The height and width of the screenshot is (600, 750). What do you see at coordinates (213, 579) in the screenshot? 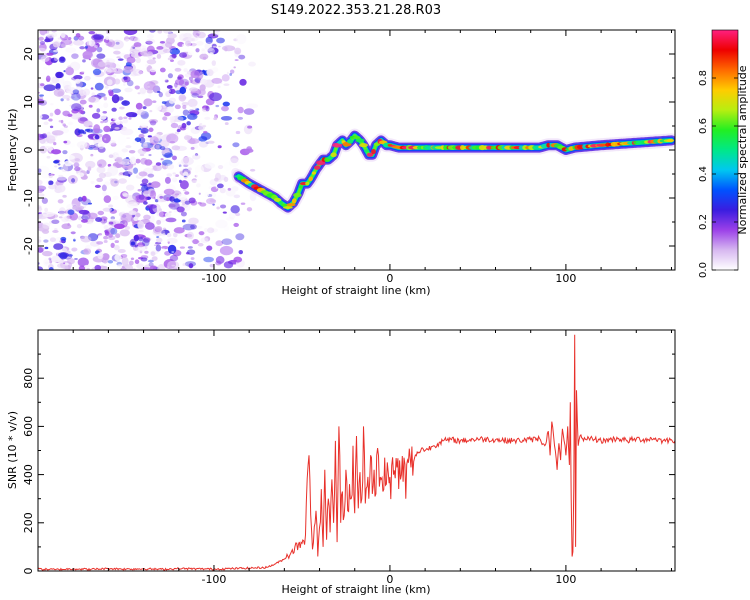
I see `snr-x-tick-label: -100` at bounding box center [213, 579].